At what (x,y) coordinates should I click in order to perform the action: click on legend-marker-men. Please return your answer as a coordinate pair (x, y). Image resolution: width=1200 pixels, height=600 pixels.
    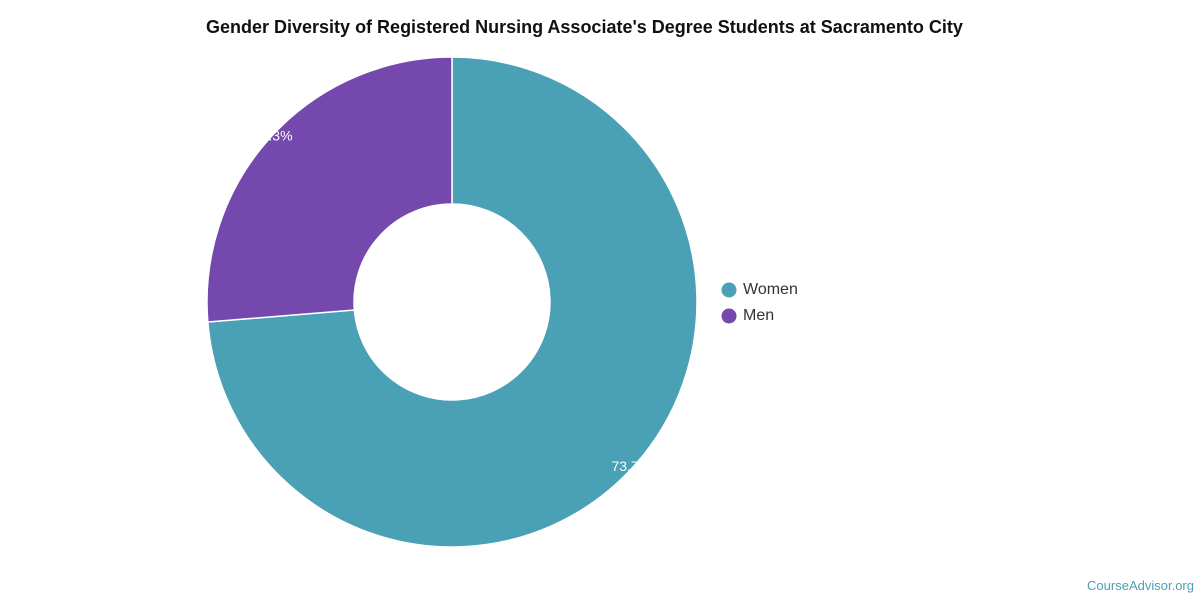
    Looking at the image, I should click on (729, 316).